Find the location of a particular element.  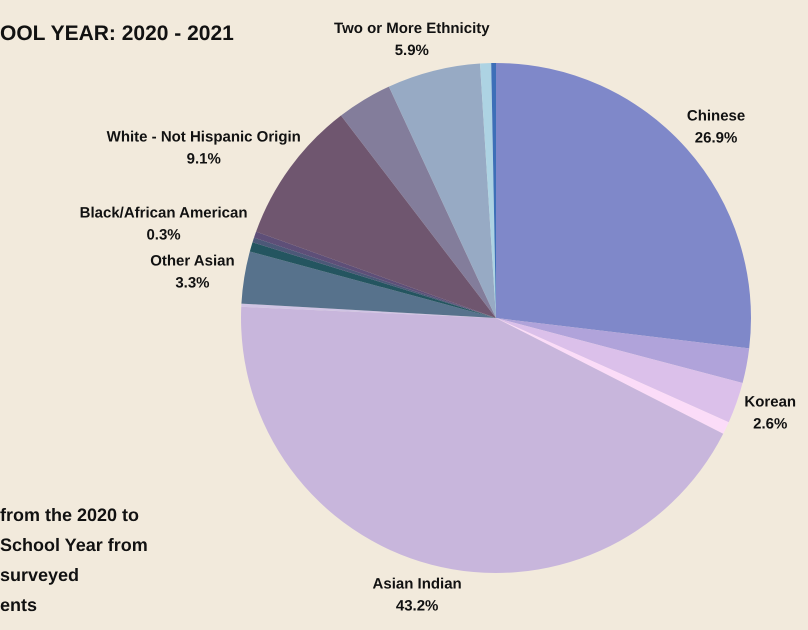

slice-label: Black/African American is located at coordinates (164, 213).